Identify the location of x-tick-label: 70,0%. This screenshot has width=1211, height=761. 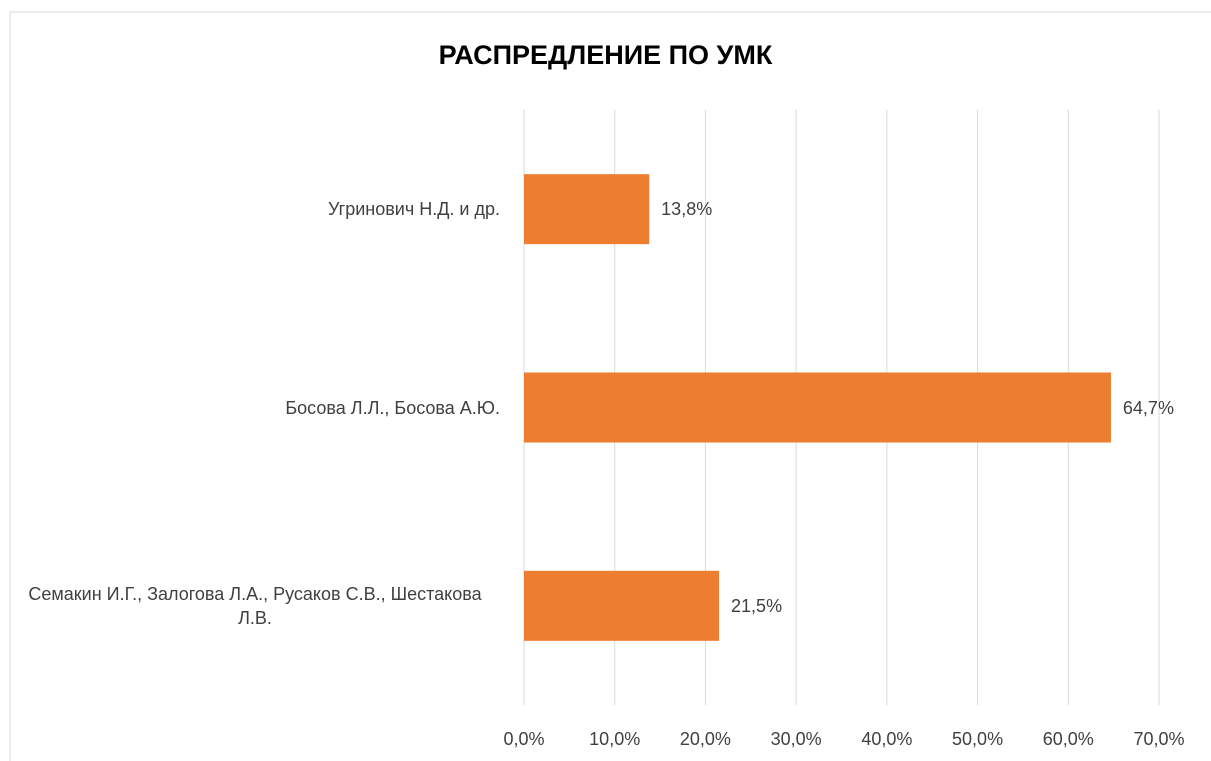
(1159, 739).